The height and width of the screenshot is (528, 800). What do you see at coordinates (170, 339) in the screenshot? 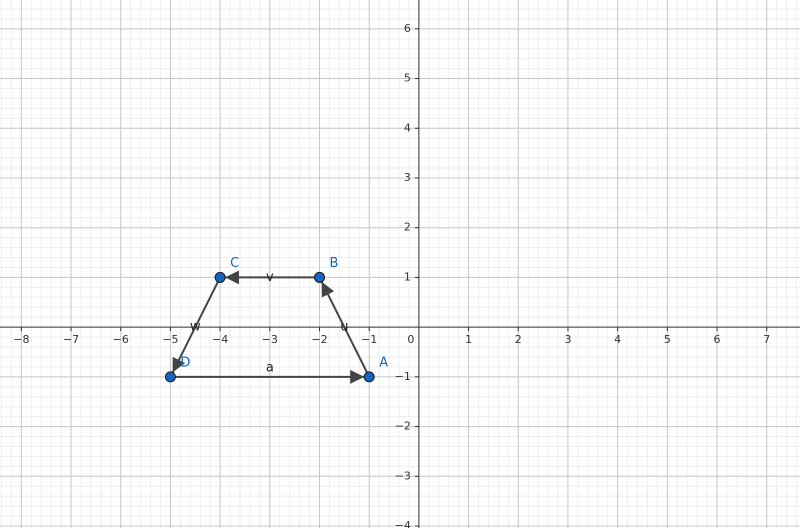
I see `x-tick-label: −5` at bounding box center [170, 339].